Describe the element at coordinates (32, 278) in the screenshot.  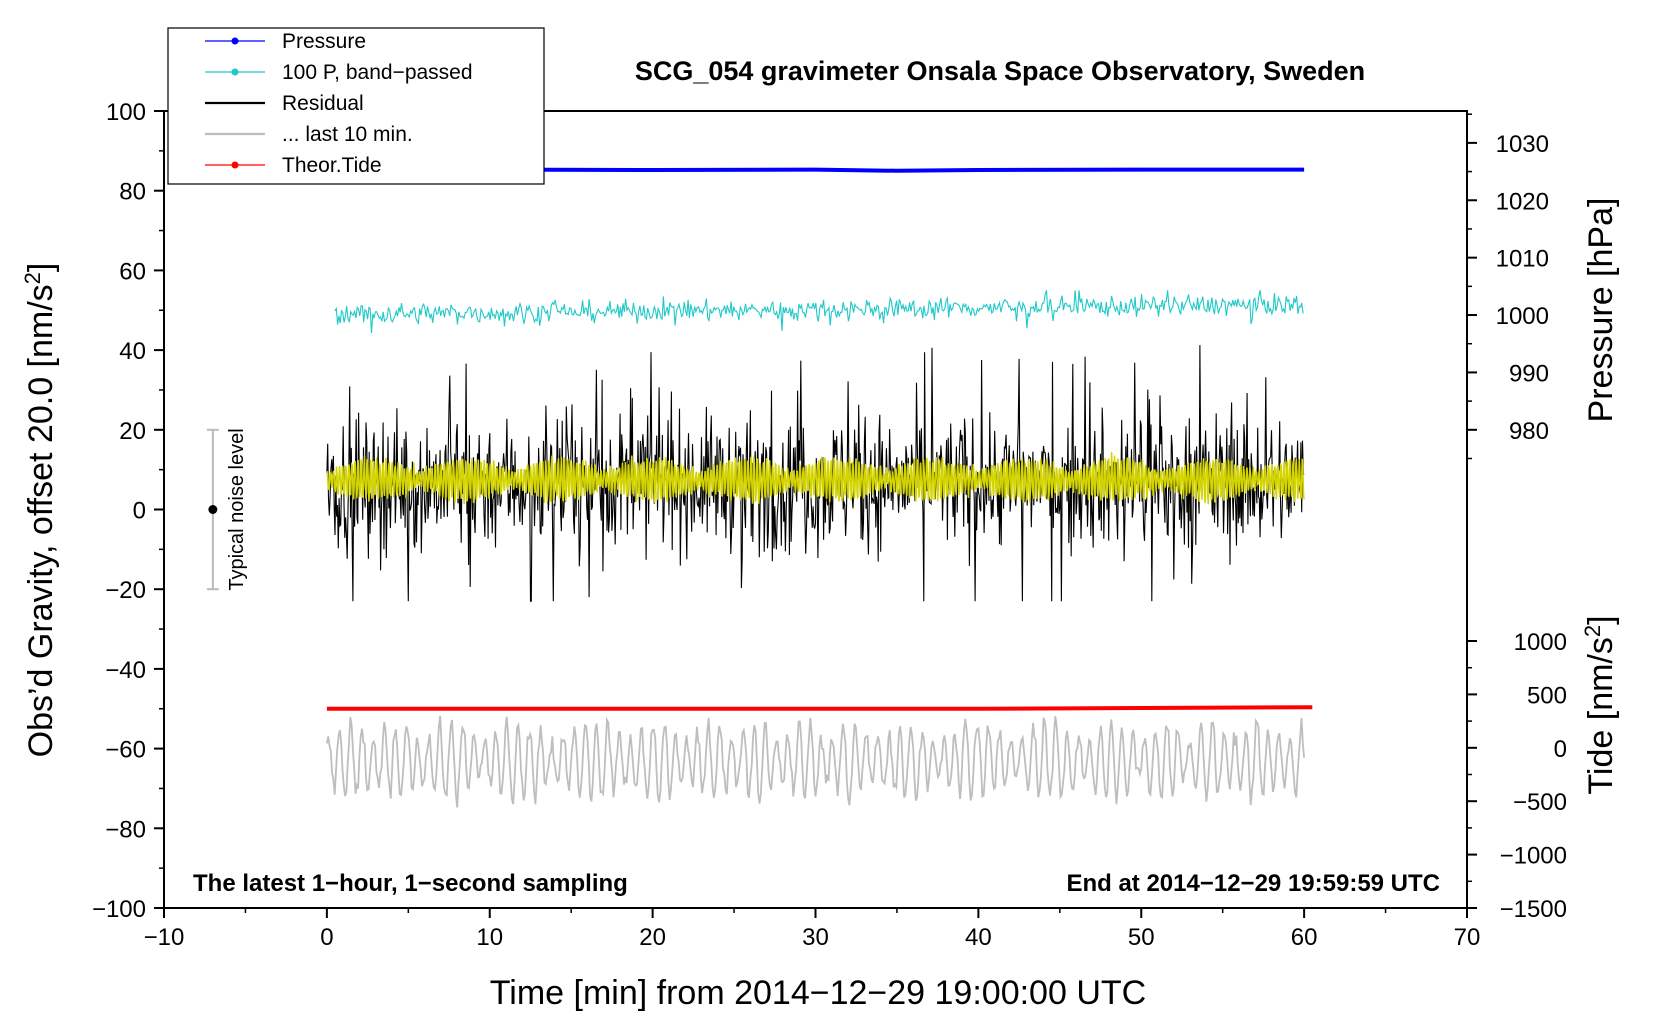
I see `left-y-axis-title-sup: 2` at that location.